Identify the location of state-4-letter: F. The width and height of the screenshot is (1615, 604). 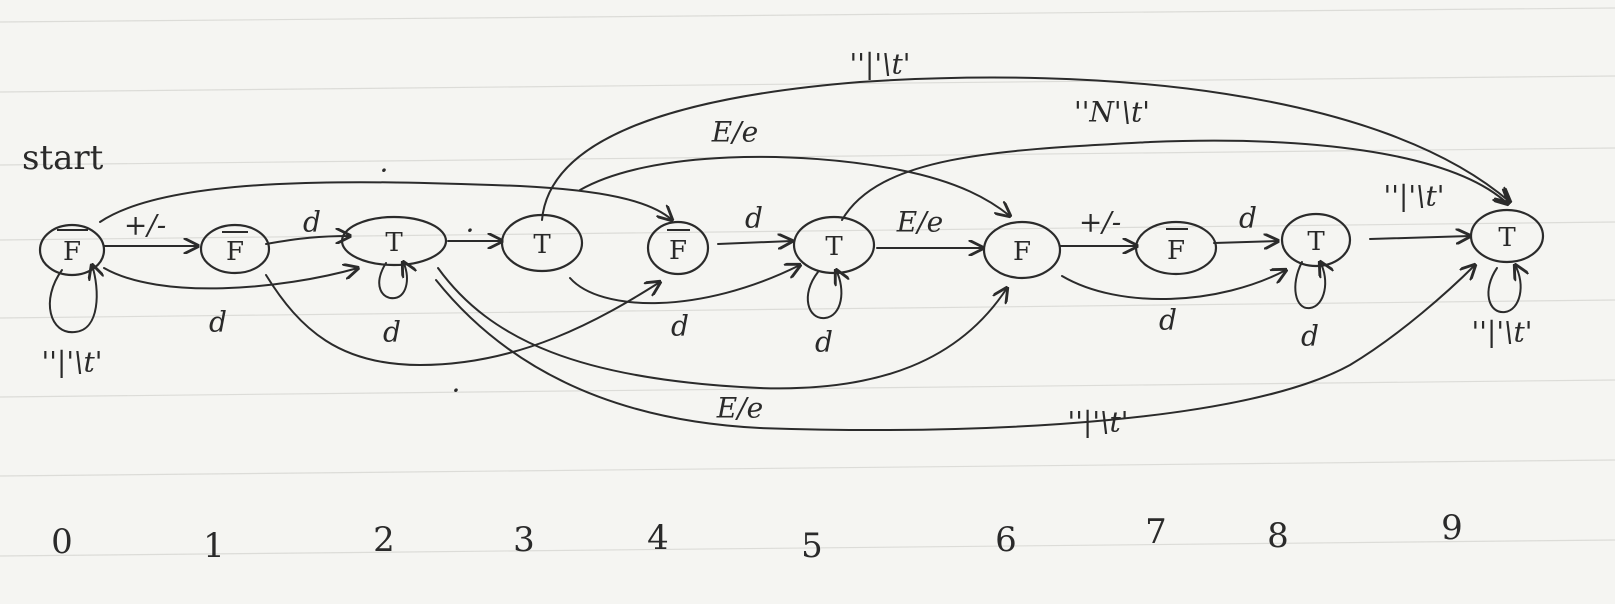
(678, 251).